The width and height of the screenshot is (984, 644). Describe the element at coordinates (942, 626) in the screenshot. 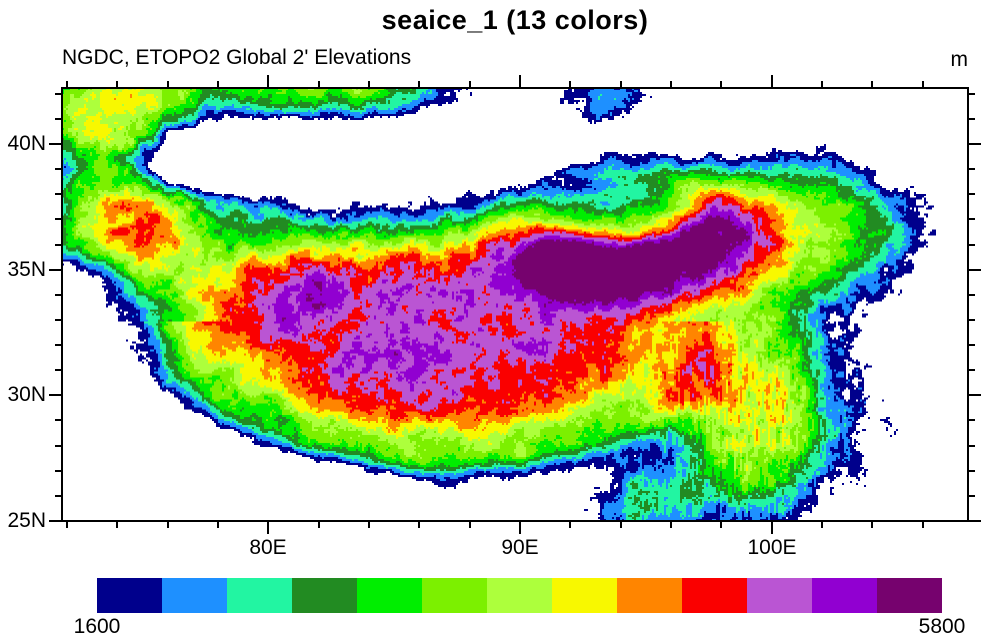

I see `colorbar-max-label: 5800` at that location.